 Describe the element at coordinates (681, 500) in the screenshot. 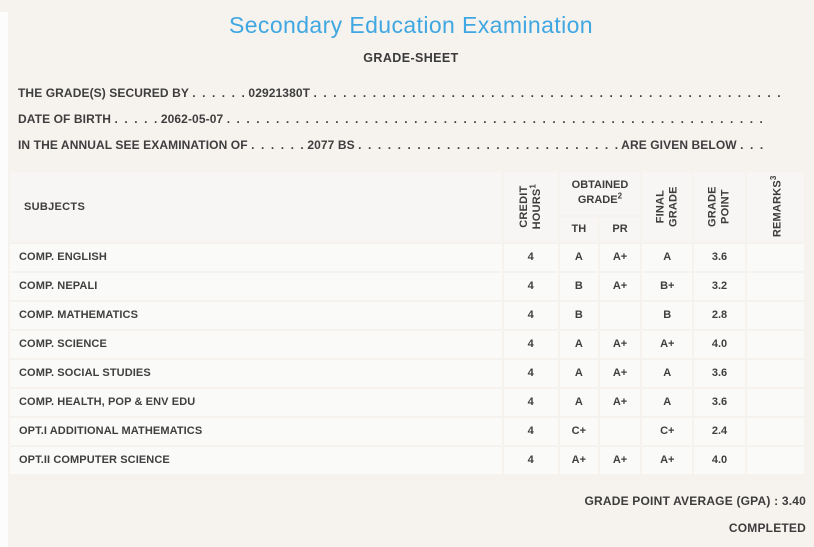

I see `gpa-label: GRADE POINT AVERAGE (GPA) :` at that location.